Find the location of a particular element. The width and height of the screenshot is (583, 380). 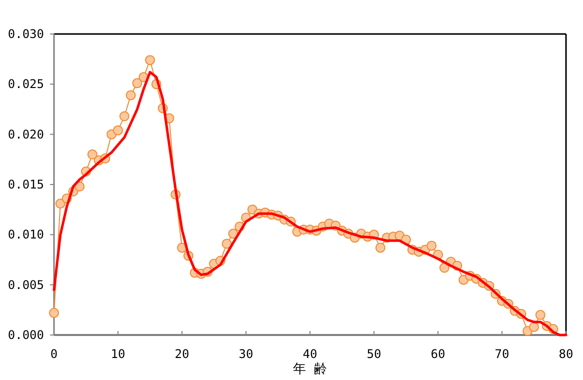

y-tick-label: 0.015 is located at coordinates (26, 185).